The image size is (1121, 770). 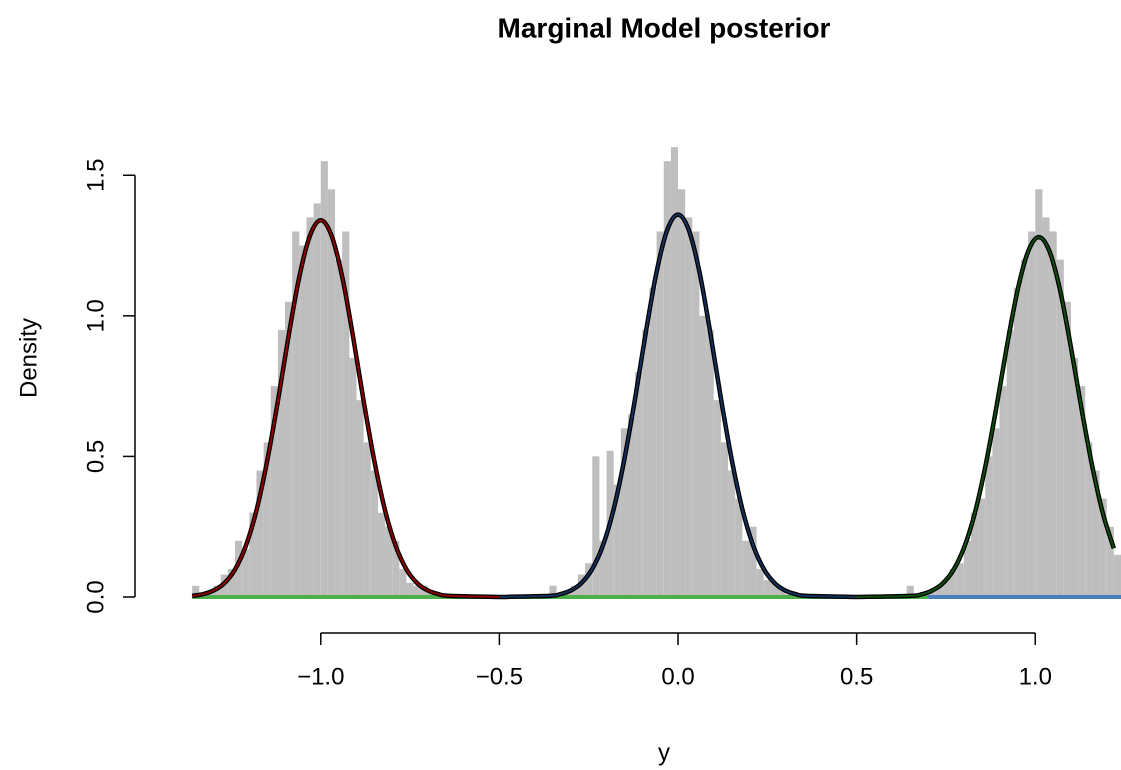 What do you see at coordinates (95, 596) in the screenshot?
I see `y-tick-label: 0.0` at bounding box center [95, 596].